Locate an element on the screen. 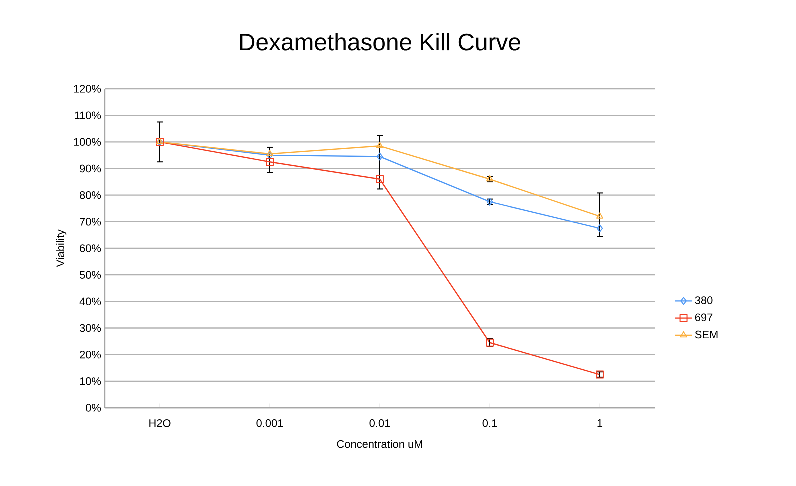  x-tick-label: 0.001 is located at coordinates (270, 424).